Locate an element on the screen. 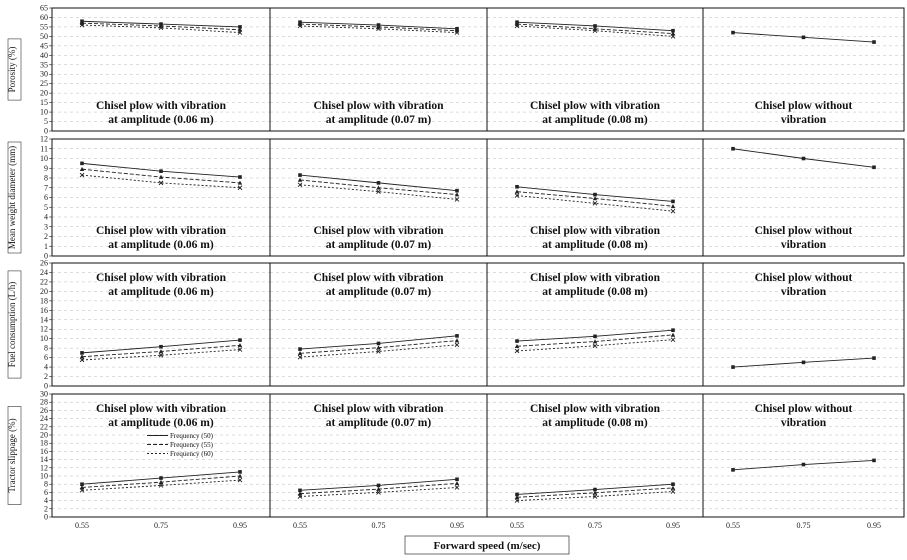 Image resolution: width=907 pixels, height=560 pixels. y-axis-label: Tractor slippage (%) is located at coordinates (12, 455).